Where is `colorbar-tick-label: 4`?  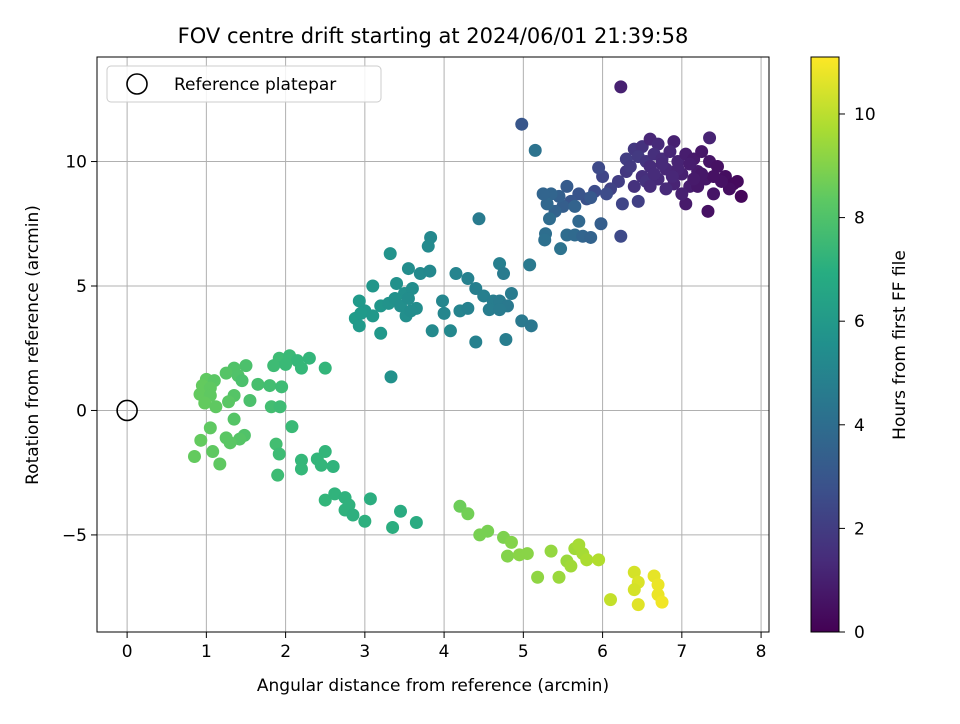
colorbar-tick-label: 4 is located at coordinates (859, 426).